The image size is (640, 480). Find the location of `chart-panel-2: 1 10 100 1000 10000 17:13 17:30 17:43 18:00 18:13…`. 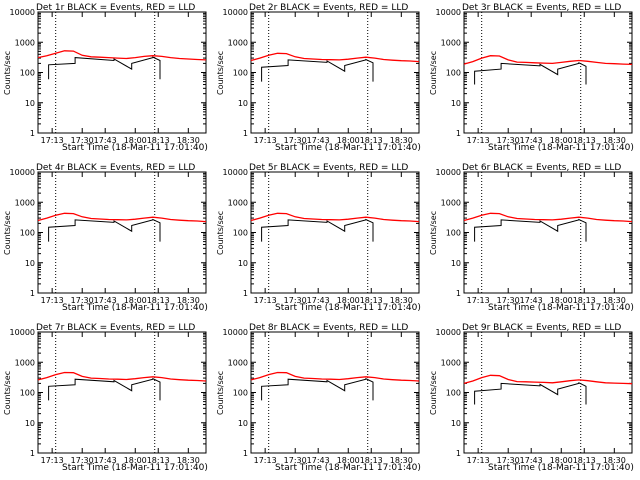

chart-panel-2: 1 10 100 1000 10000 17:13 17:30 17:43 18:00 18:13… is located at coordinates (319, 80).